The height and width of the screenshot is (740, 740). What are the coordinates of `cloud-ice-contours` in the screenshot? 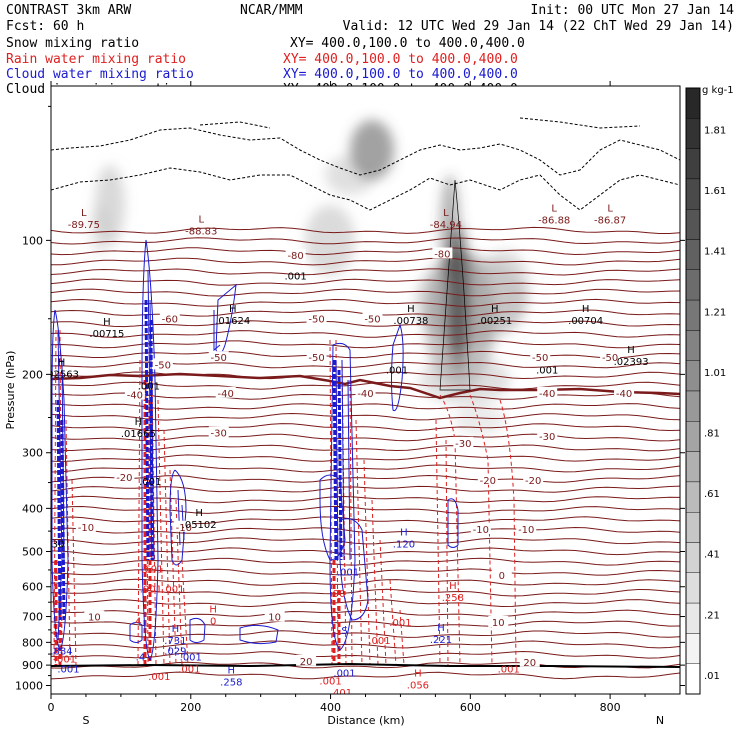 It's located at (365, 164).